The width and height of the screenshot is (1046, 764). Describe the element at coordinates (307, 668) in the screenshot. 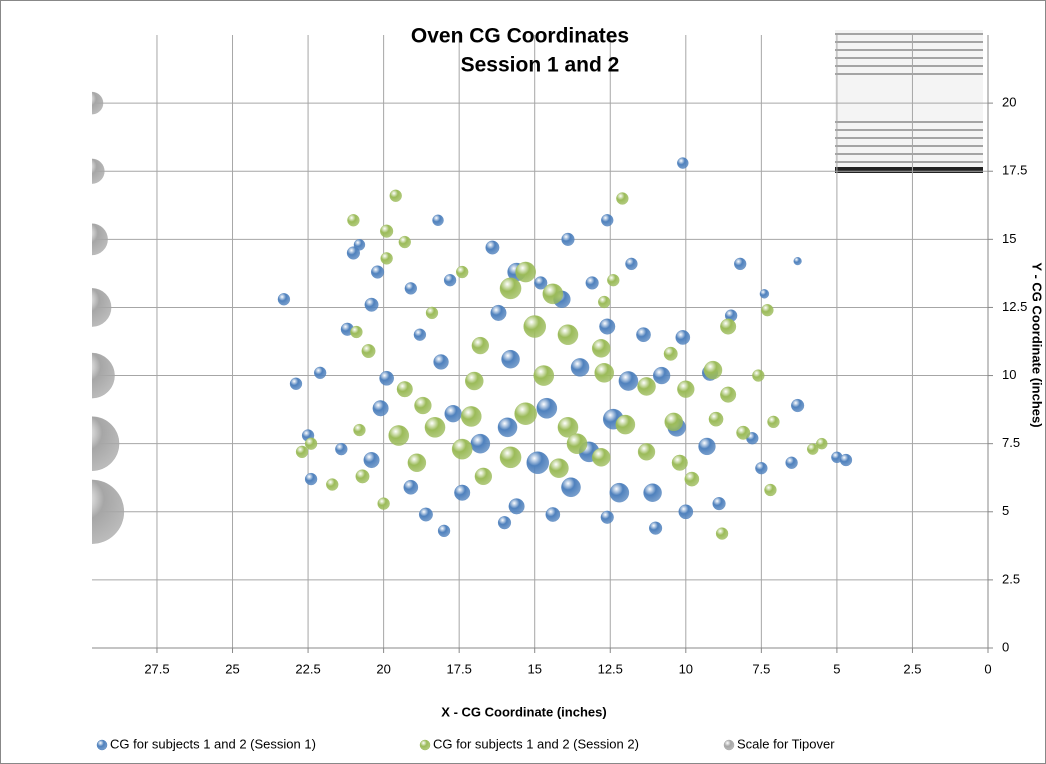

I see `x-tick-label: 22.5` at that location.